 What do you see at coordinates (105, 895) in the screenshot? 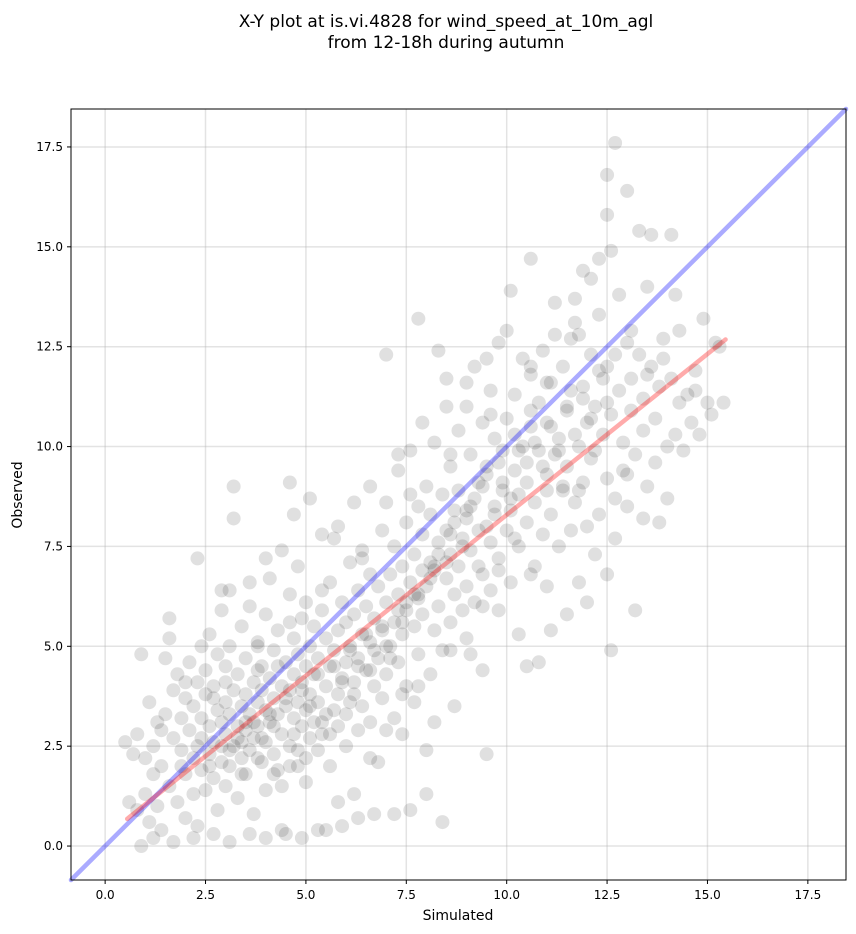
I see `x-tick-label: 0.0` at bounding box center [105, 895].